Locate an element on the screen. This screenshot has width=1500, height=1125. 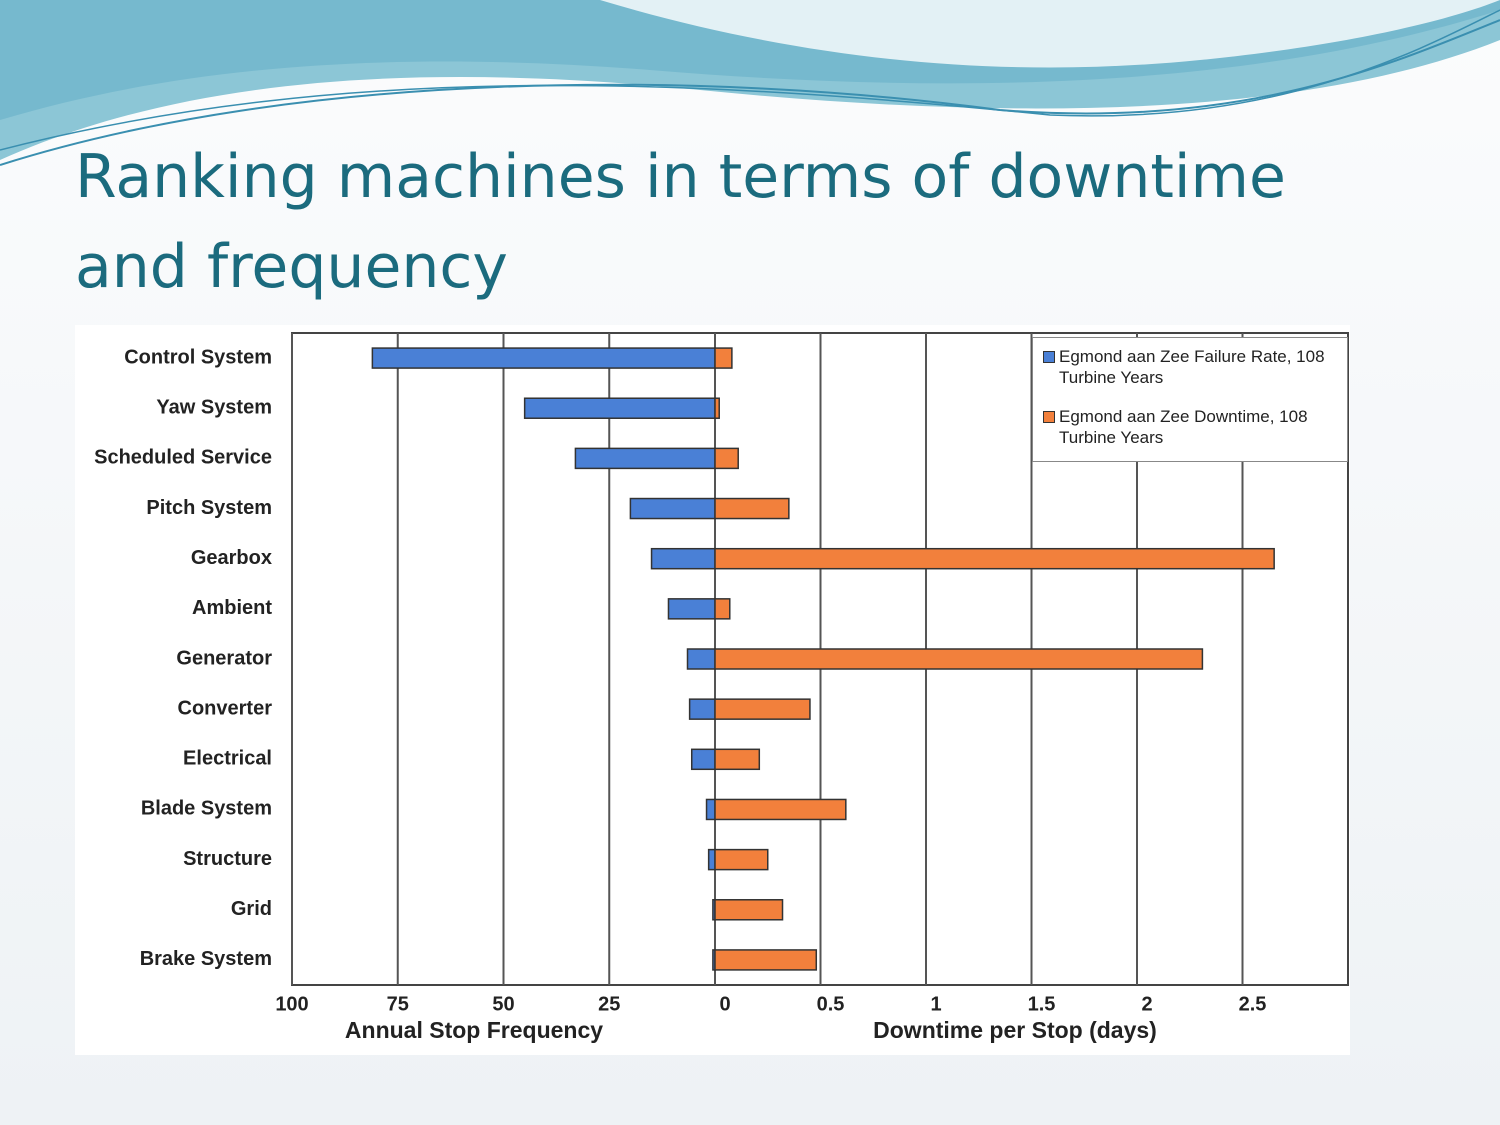
y-tick-label: Scheduled Service is located at coordinates (183, 458).